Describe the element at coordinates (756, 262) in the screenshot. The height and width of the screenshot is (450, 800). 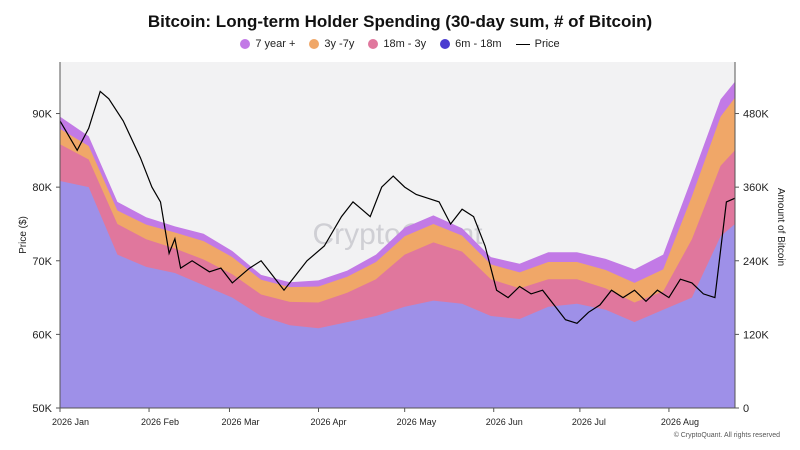
I see `y-right-tick-label: 240K` at that location.